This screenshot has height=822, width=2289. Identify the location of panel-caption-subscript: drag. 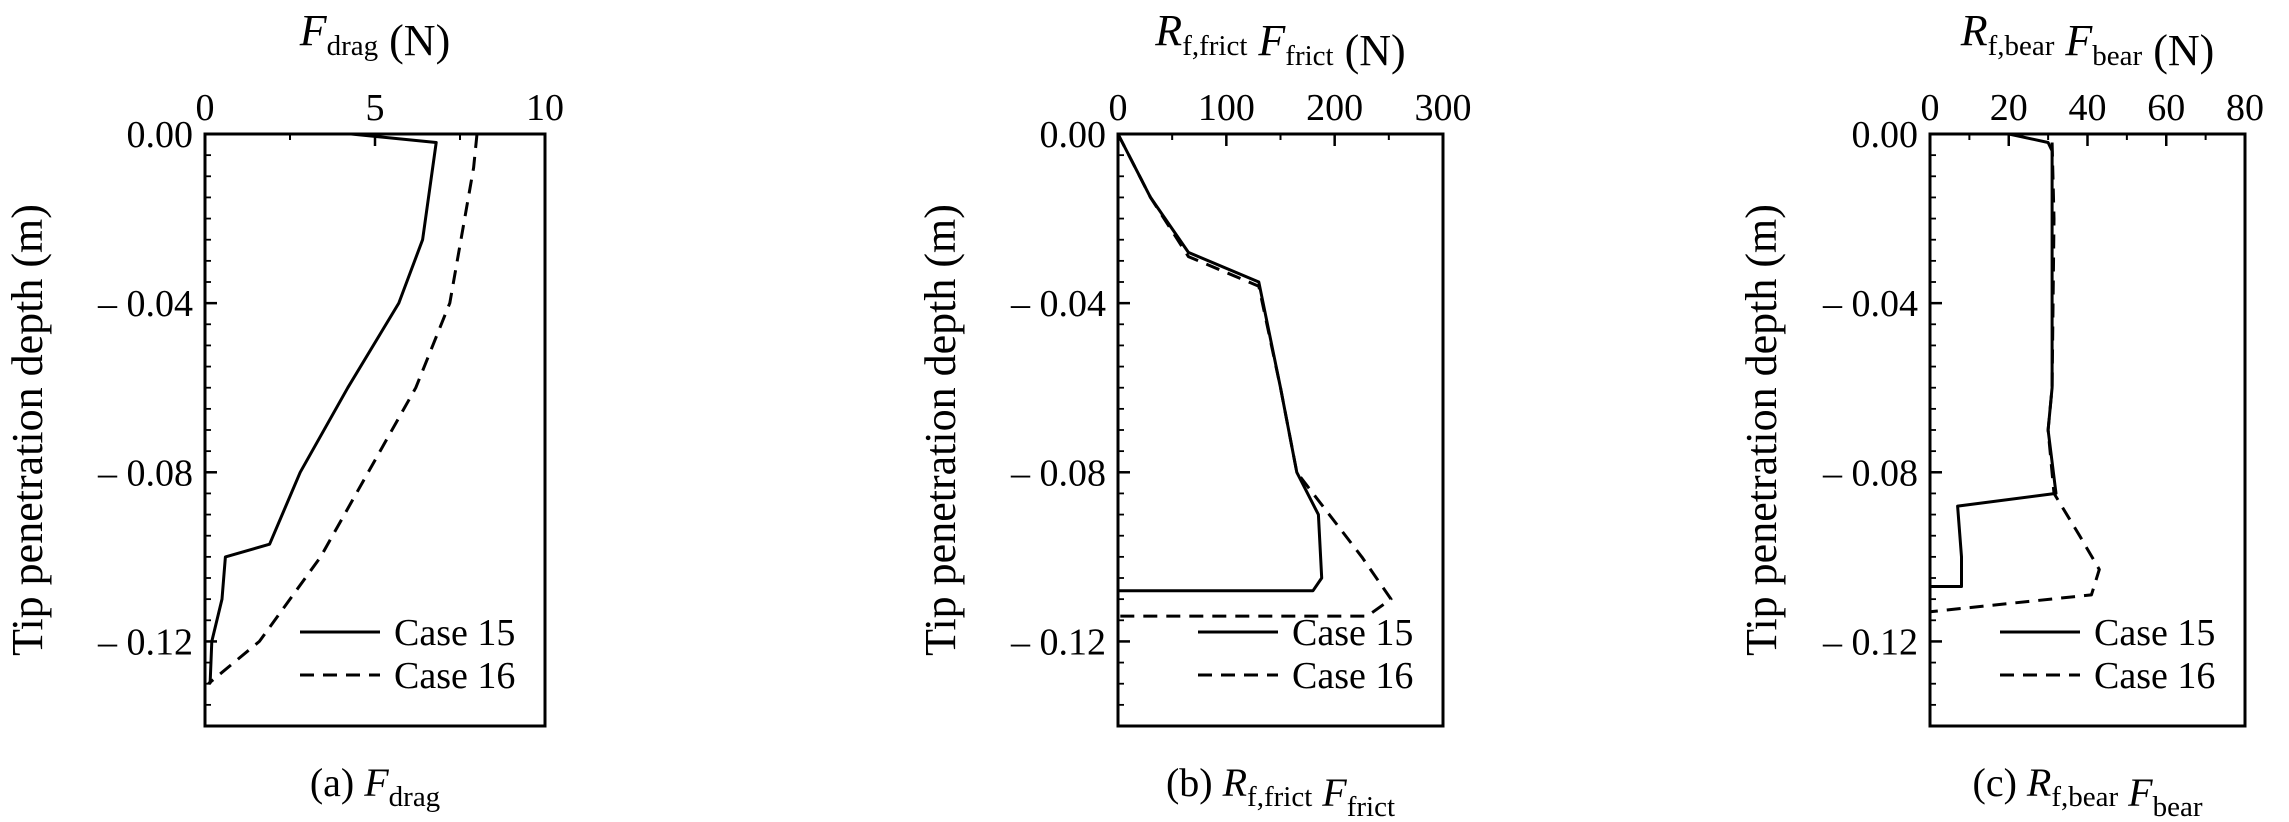
(415, 797).